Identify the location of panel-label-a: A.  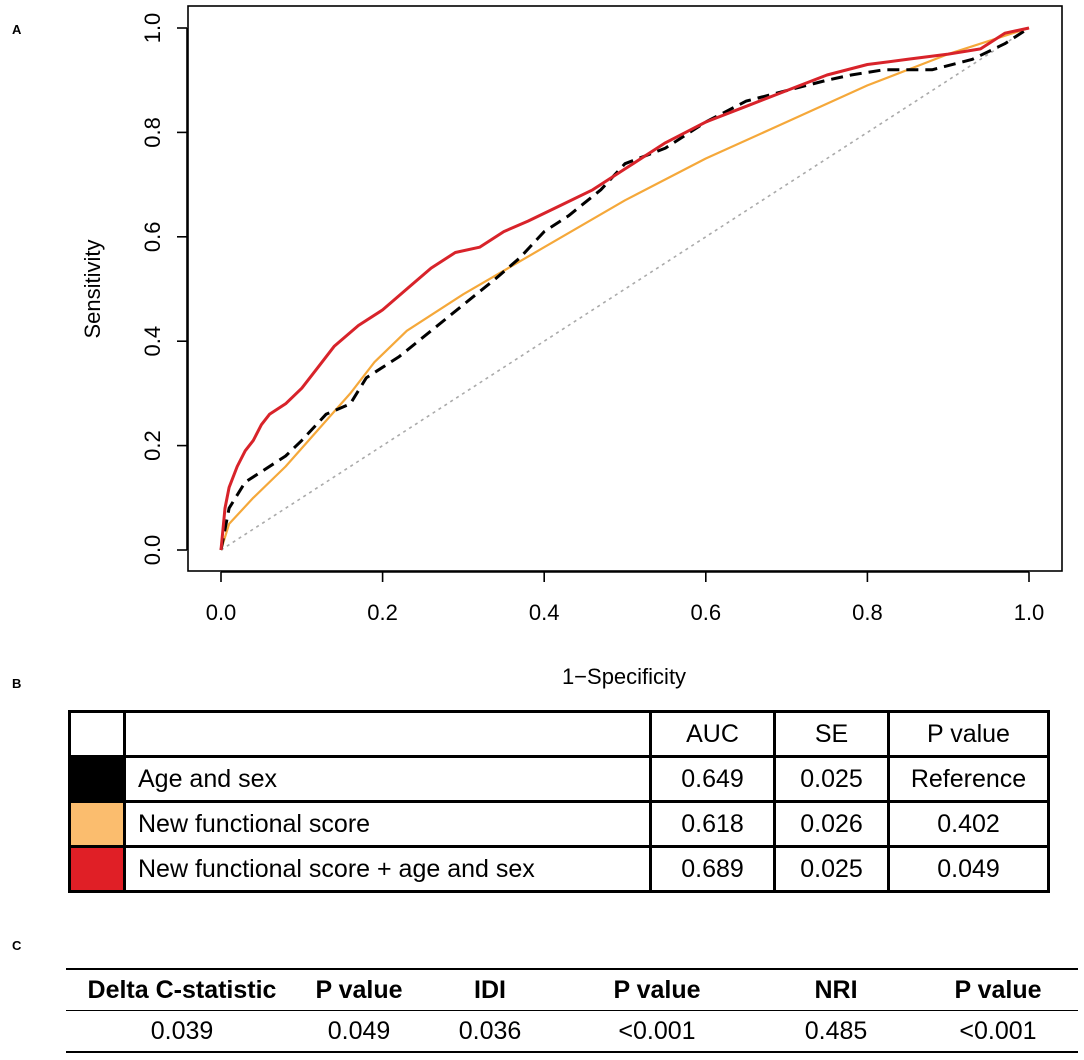
(17, 29).